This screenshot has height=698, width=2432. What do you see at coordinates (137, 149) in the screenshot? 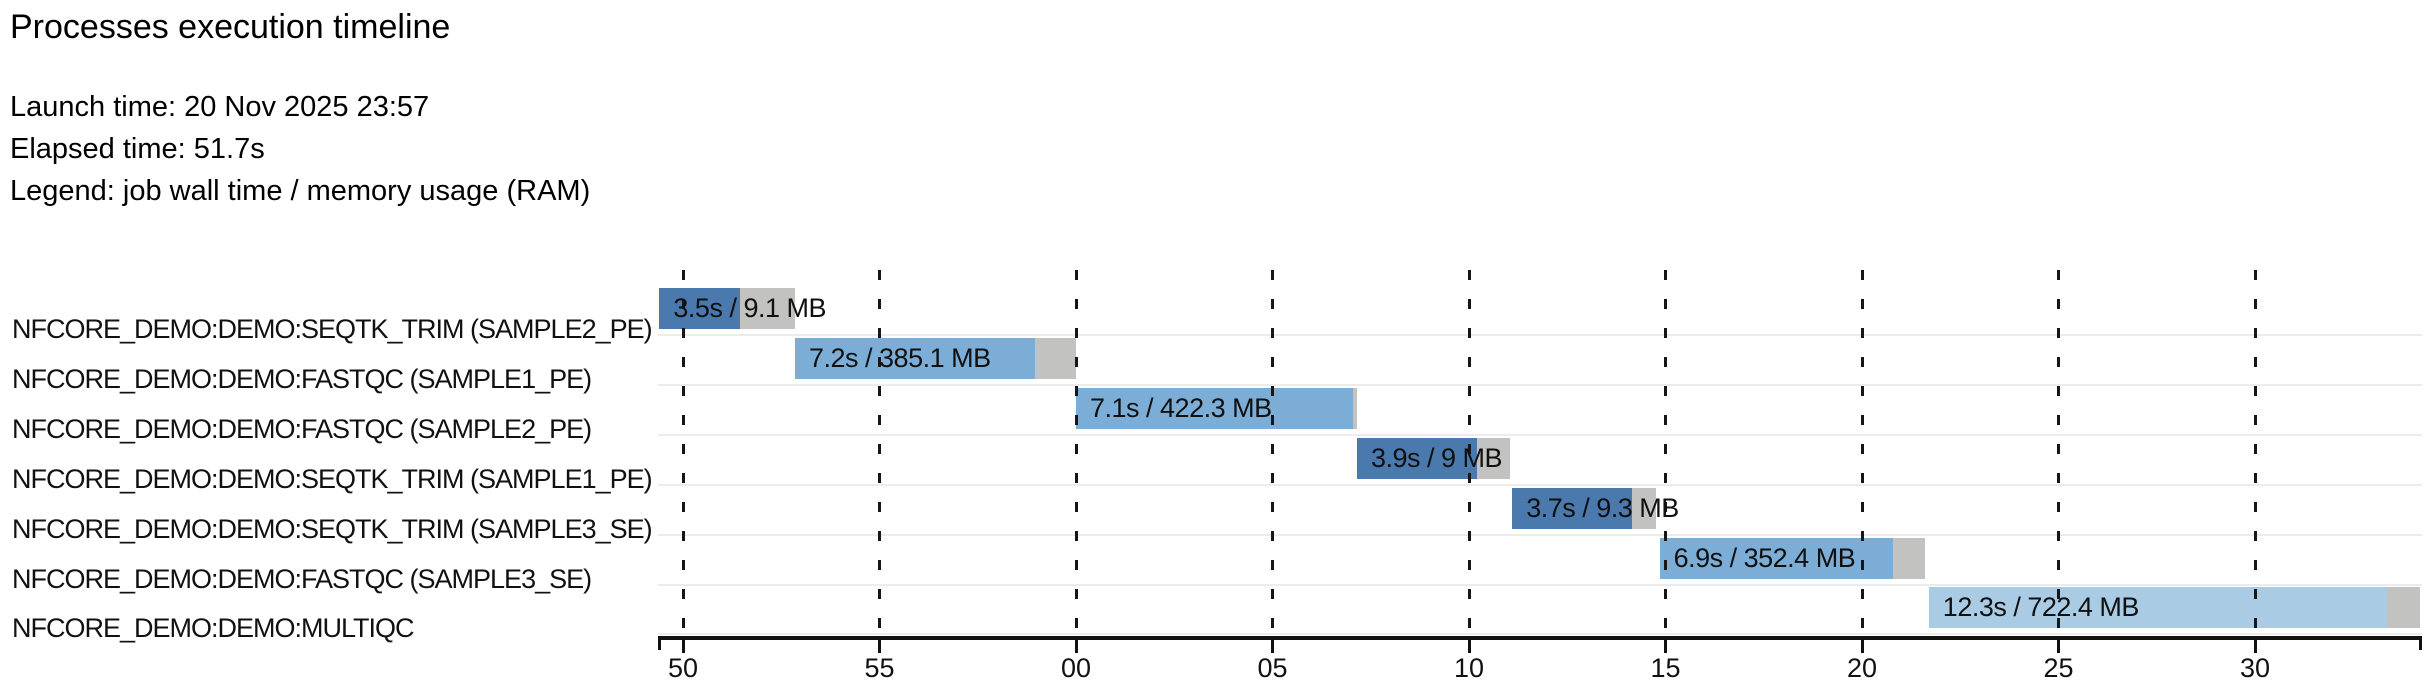
I see `elapsed-time-text: Elapsed time: 51.7s` at bounding box center [137, 149].